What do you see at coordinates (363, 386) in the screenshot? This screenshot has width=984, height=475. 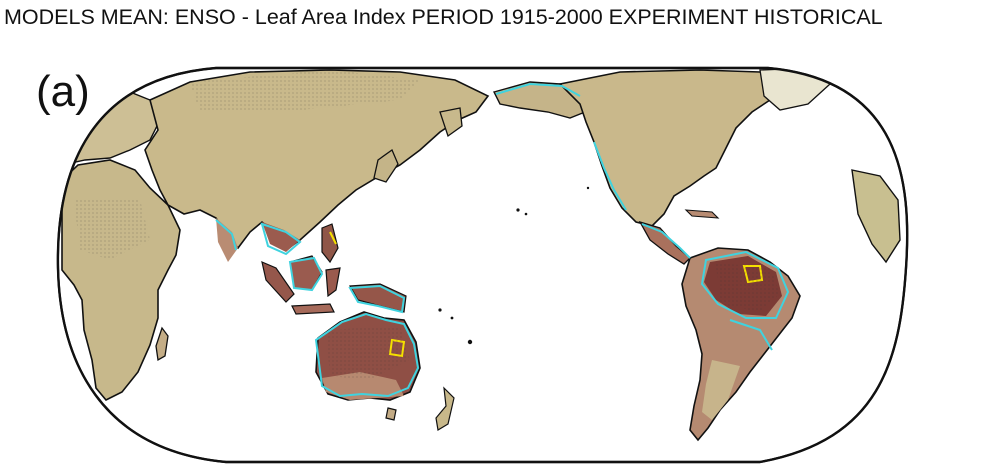 I see `australia-south-lighter` at bounding box center [363, 386].